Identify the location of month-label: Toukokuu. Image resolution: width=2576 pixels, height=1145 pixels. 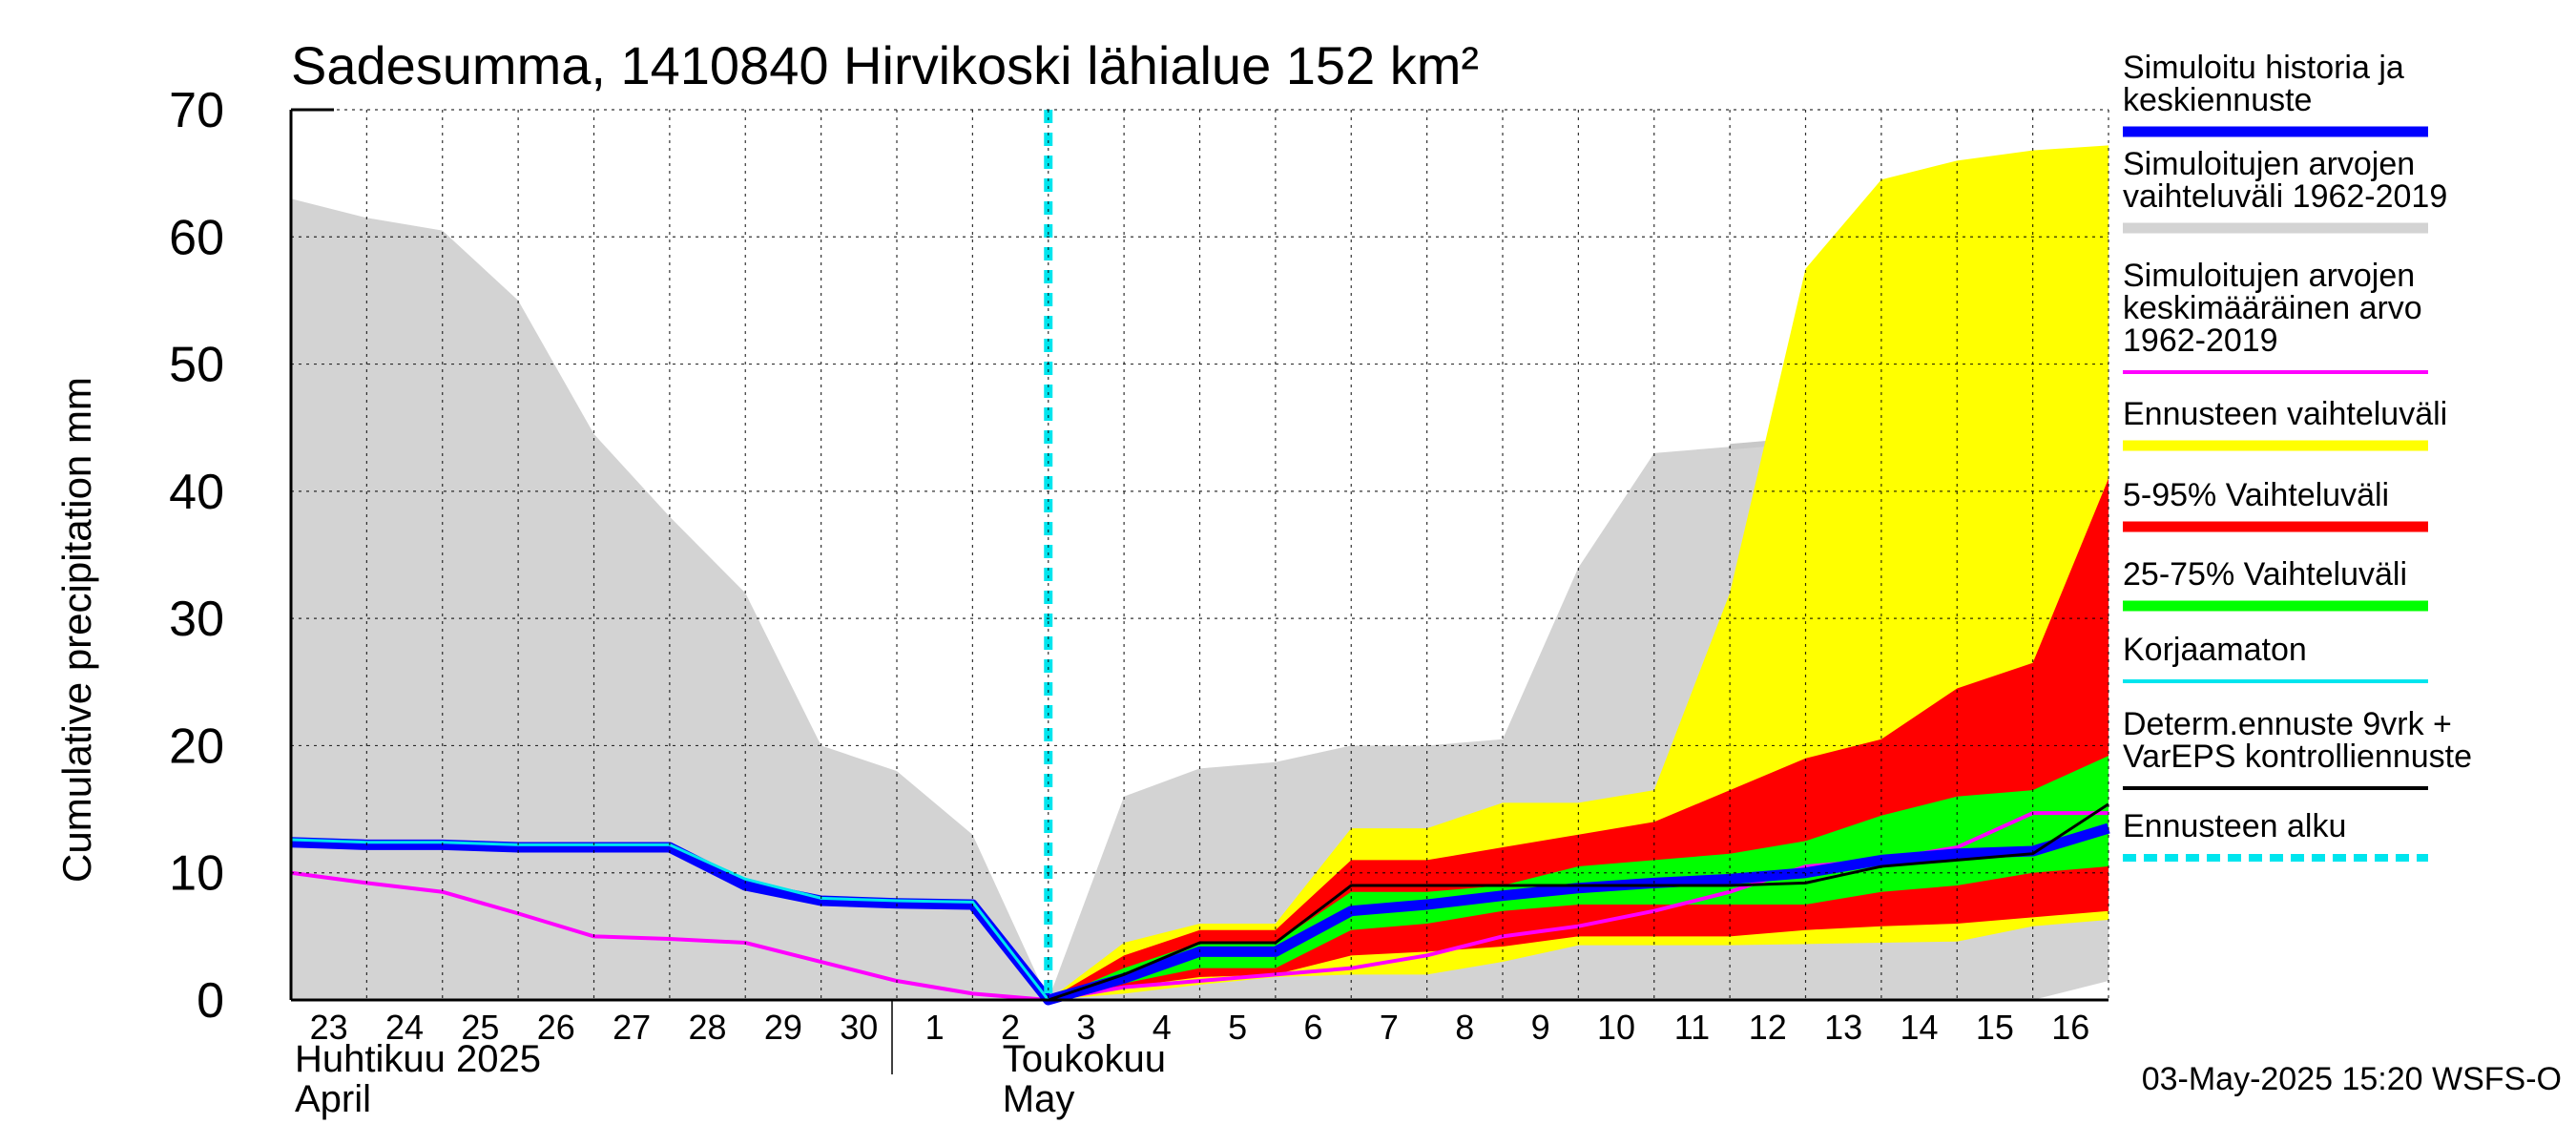
(1084, 1059).